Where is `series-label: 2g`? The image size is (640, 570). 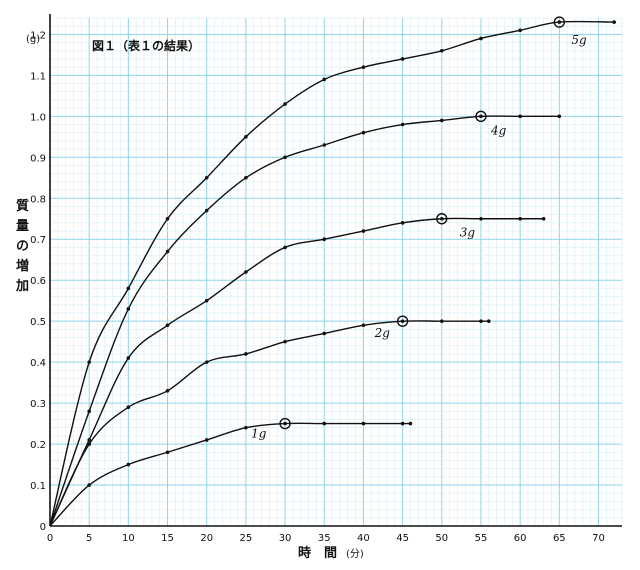 series-label: 2g is located at coordinates (382, 333).